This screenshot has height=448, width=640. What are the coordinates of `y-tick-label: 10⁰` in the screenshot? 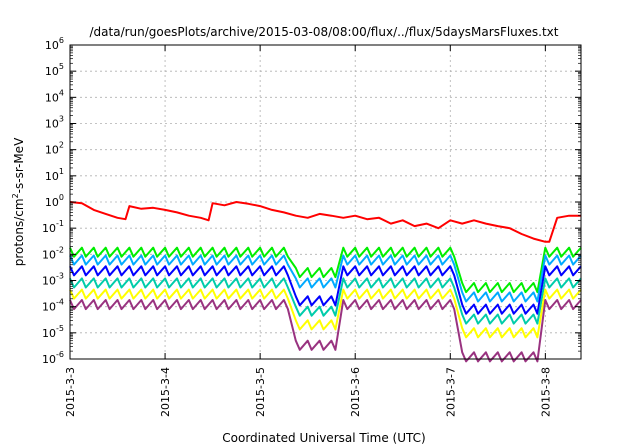 It's located at (54, 201).